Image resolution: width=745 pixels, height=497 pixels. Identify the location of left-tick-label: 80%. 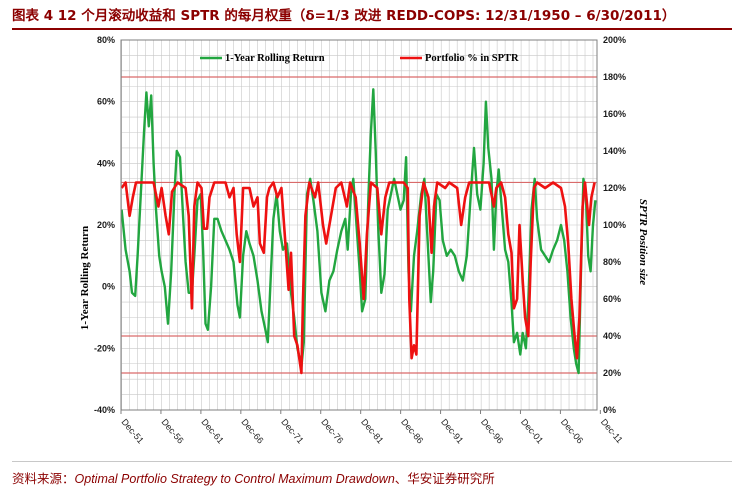
(106, 40).